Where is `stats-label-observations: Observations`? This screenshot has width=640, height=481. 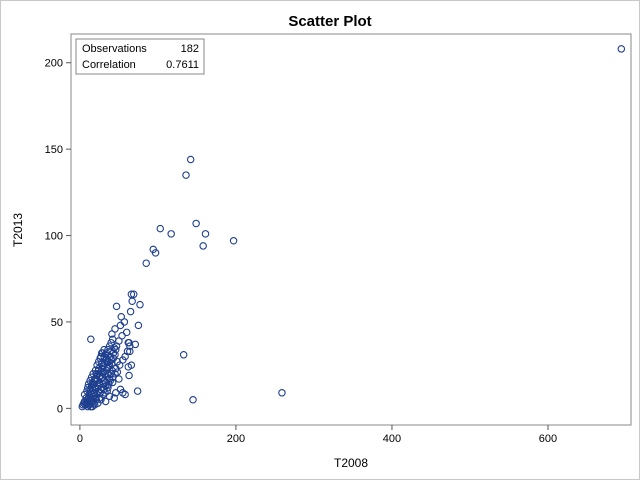
stats-label-observations: Observations is located at coordinates (114, 49).